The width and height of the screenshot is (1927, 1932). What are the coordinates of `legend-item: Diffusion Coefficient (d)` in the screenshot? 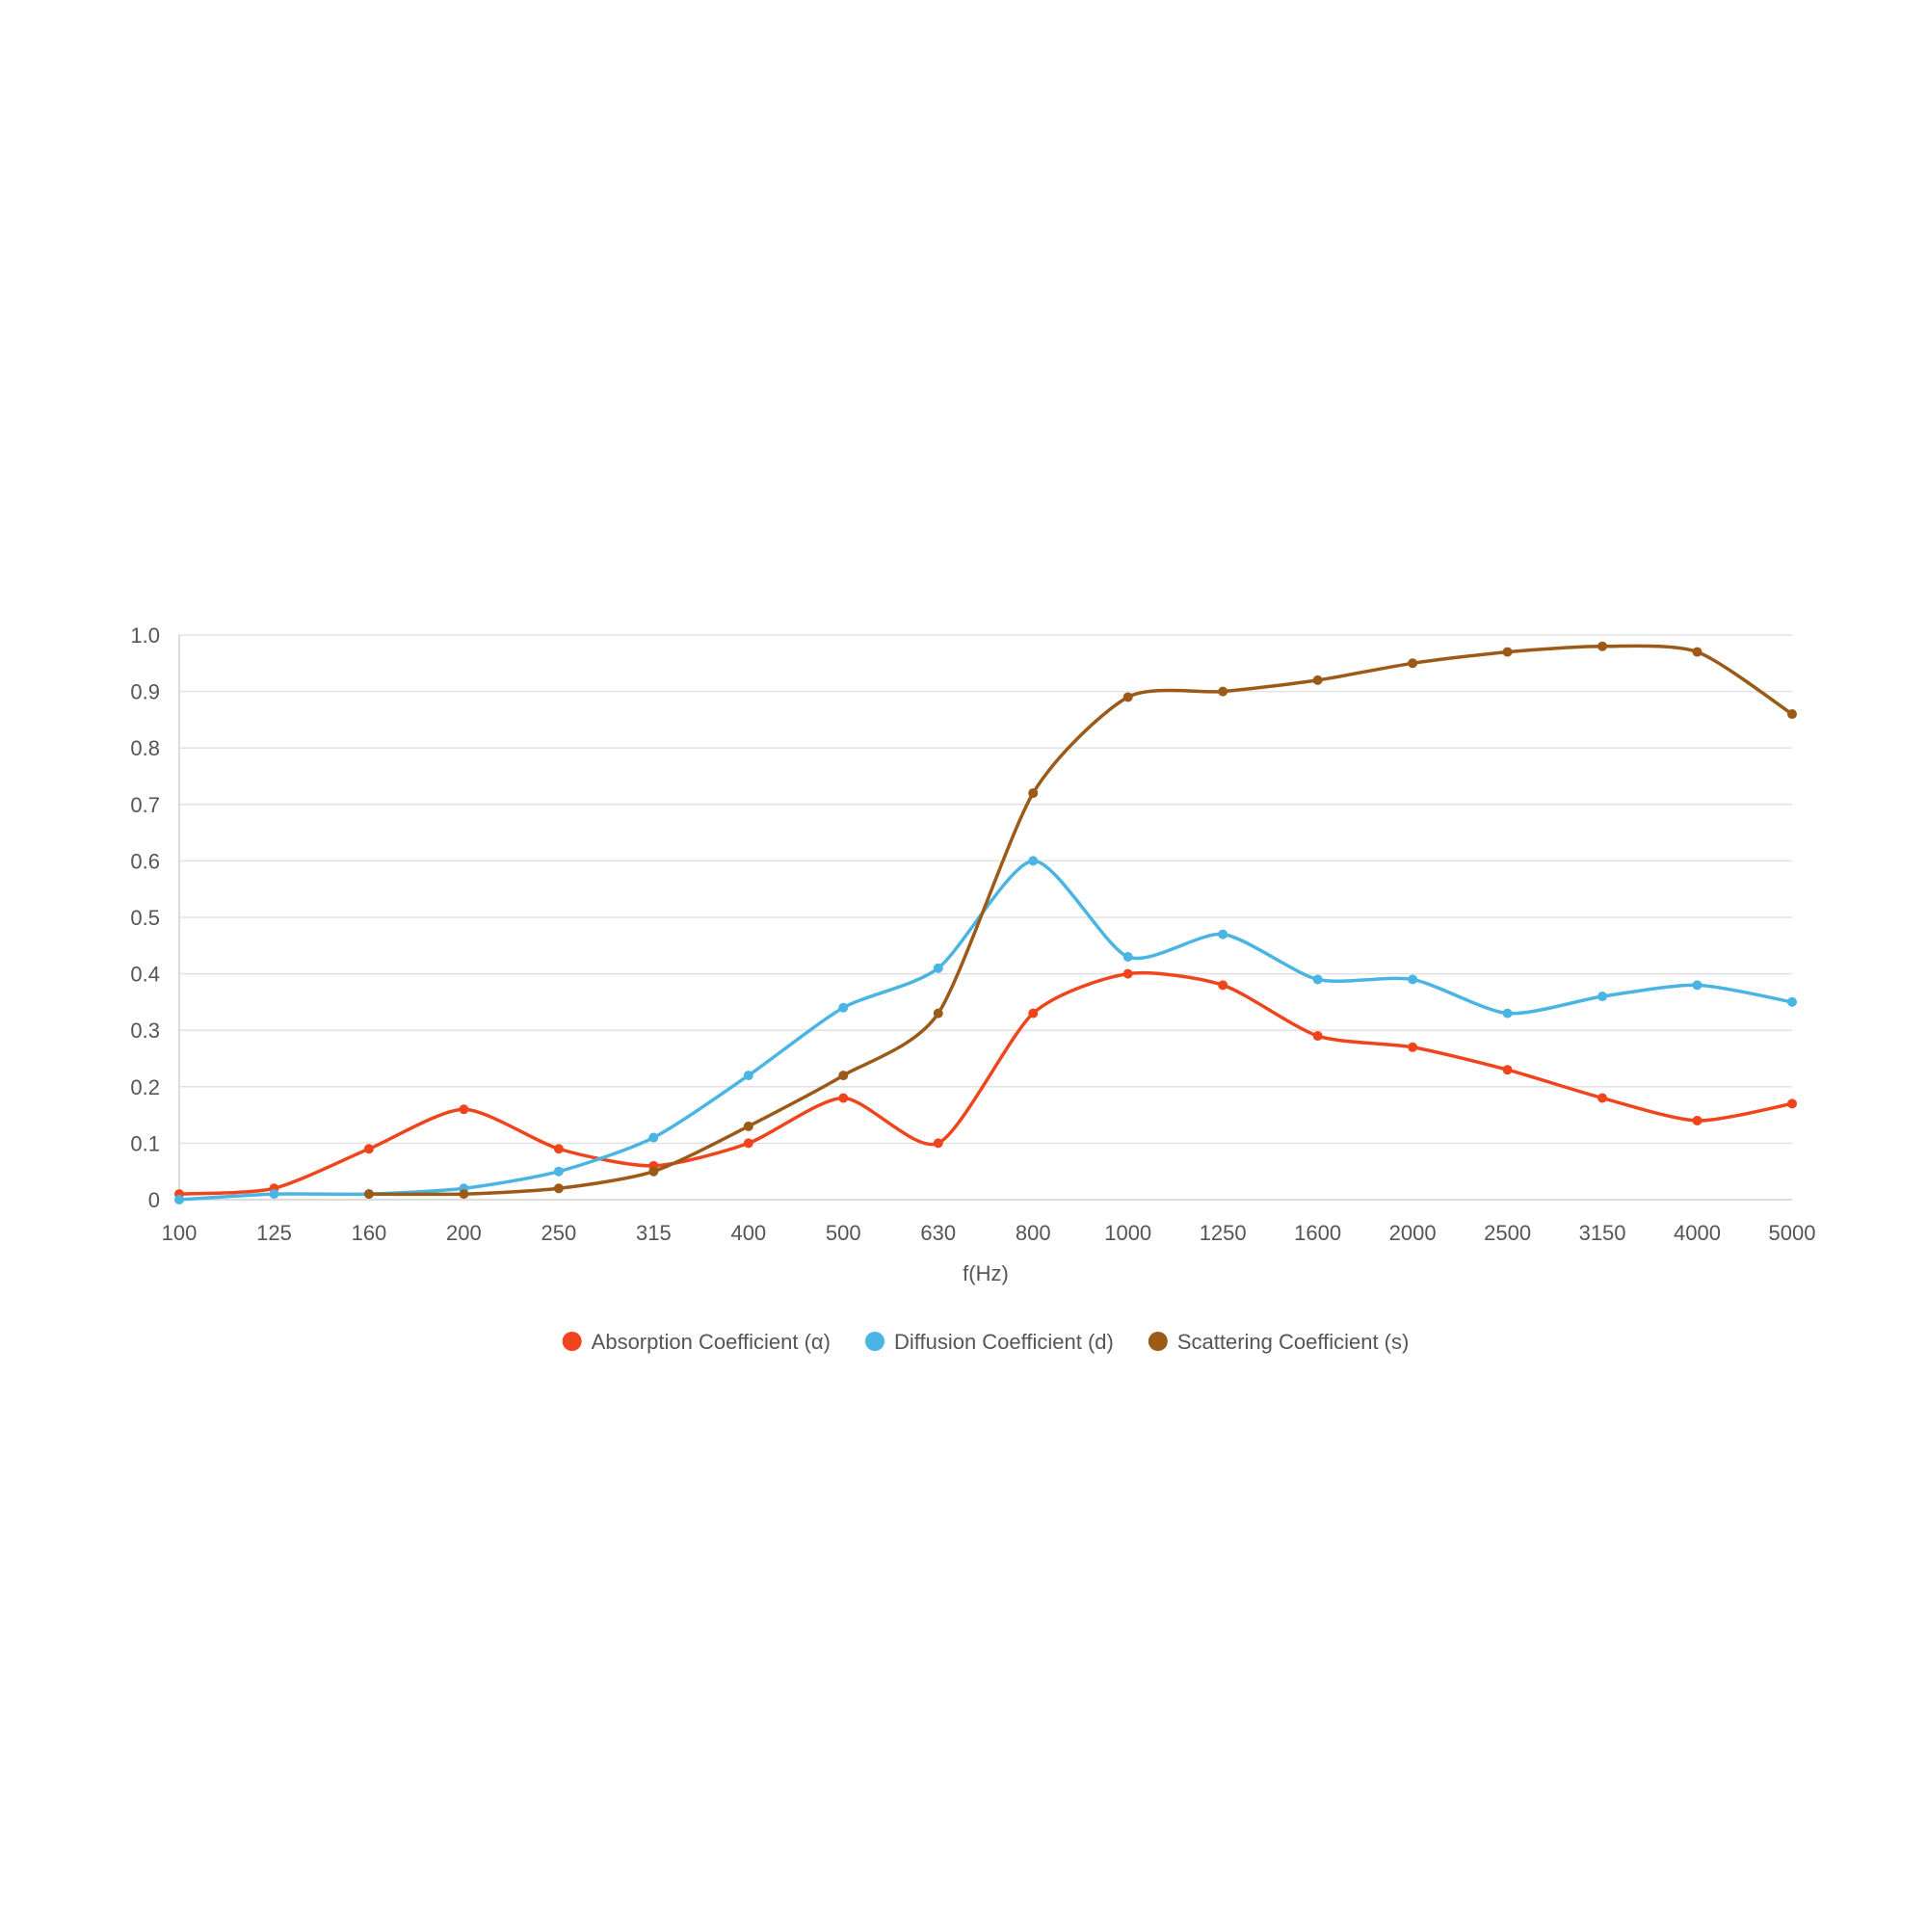 It's located at (989, 1342).